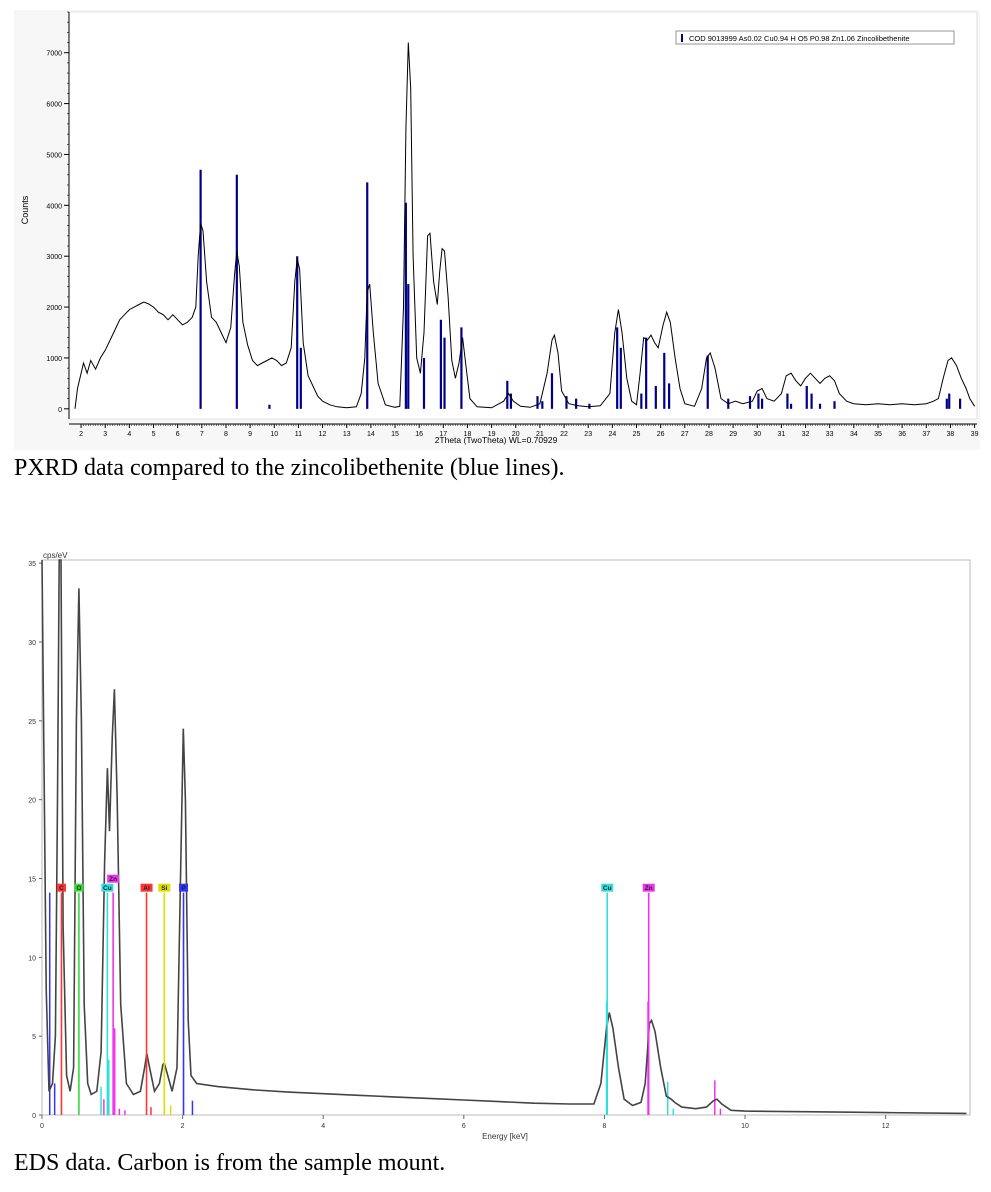  Describe the element at coordinates (540, 434) in the screenshot. I see `x-tick-label: 21` at that location.